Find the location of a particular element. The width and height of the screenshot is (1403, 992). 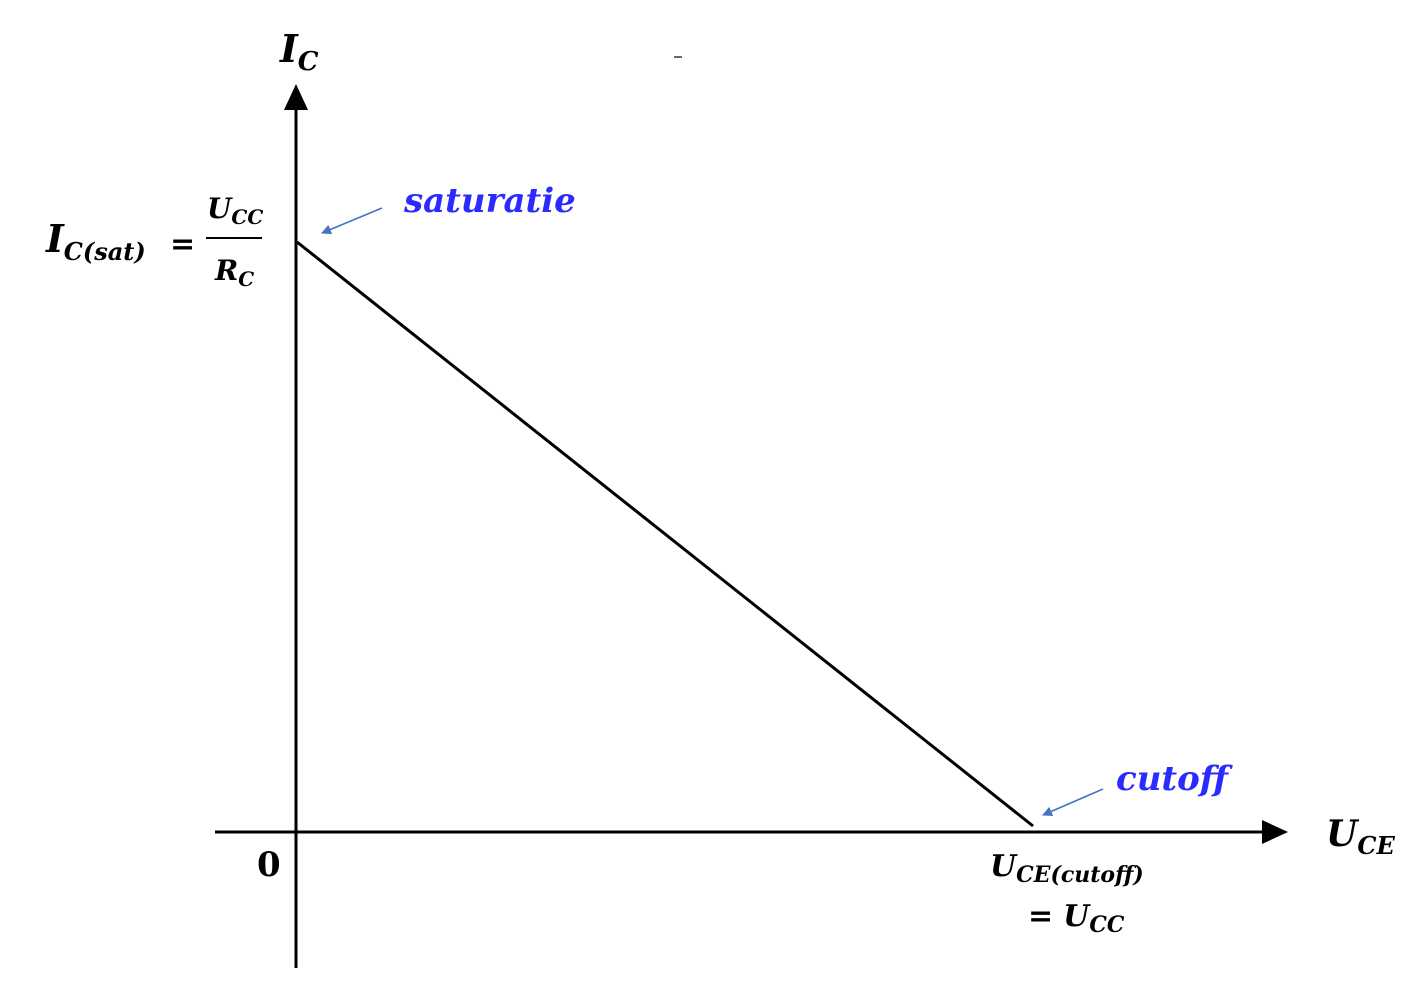

saturation-current-label: IC(sat) = UCC RC is located at coordinates (154, 241).